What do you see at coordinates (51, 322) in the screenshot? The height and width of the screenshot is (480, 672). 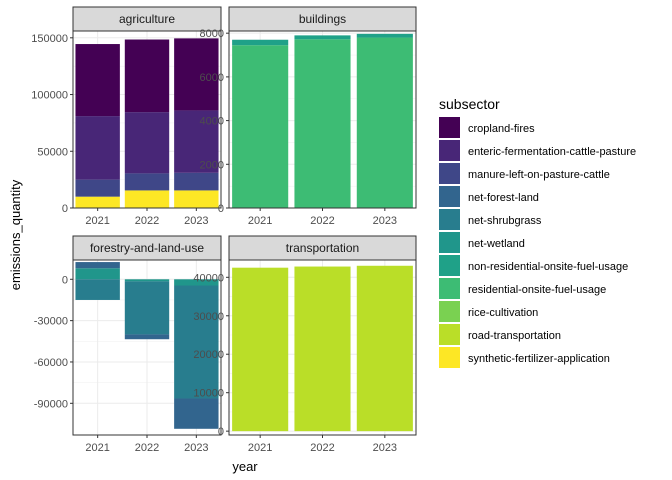 I see `y-tick-label: -30000` at bounding box center [51, 322].